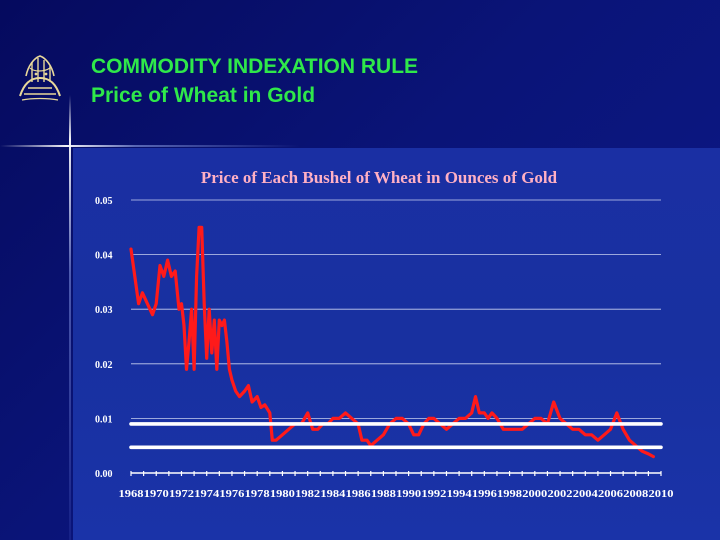  Describe the element at coordinates (358, 494) in the screenshot. I see `x-tick-label: 1986` at that location.